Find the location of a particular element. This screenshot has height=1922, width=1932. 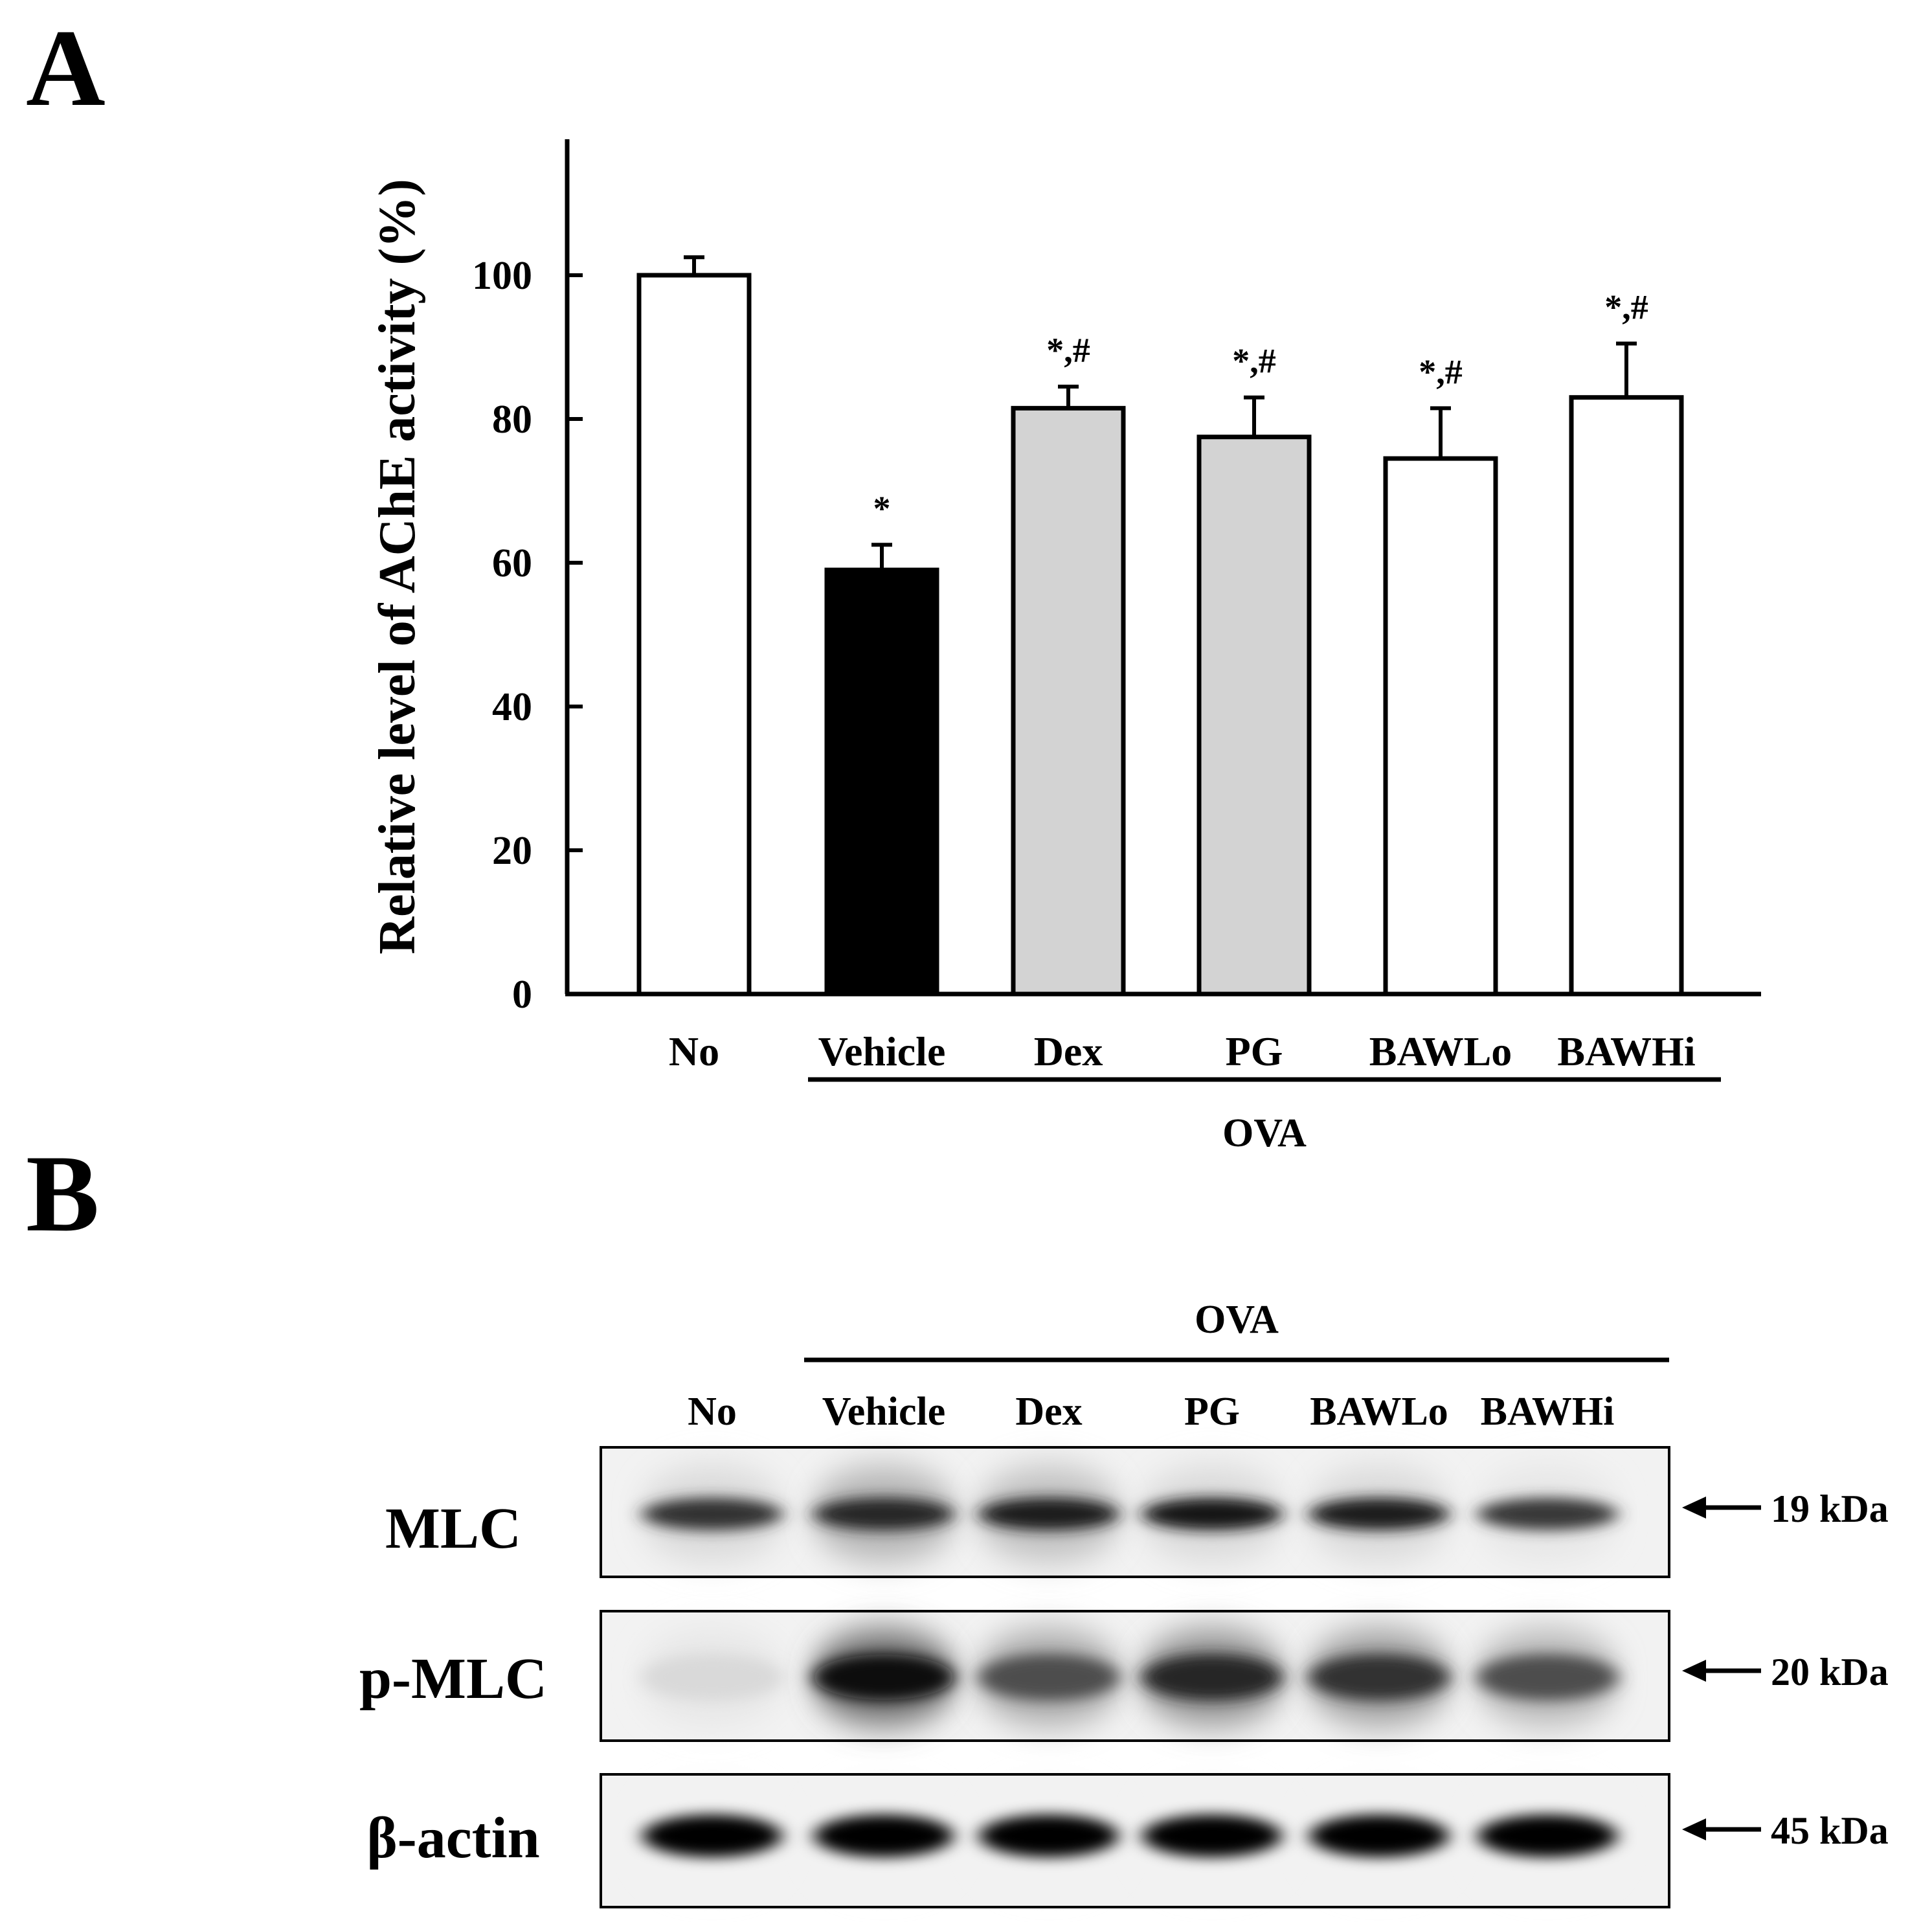

panel-b-label: B is located at coordinates (62, 1193).